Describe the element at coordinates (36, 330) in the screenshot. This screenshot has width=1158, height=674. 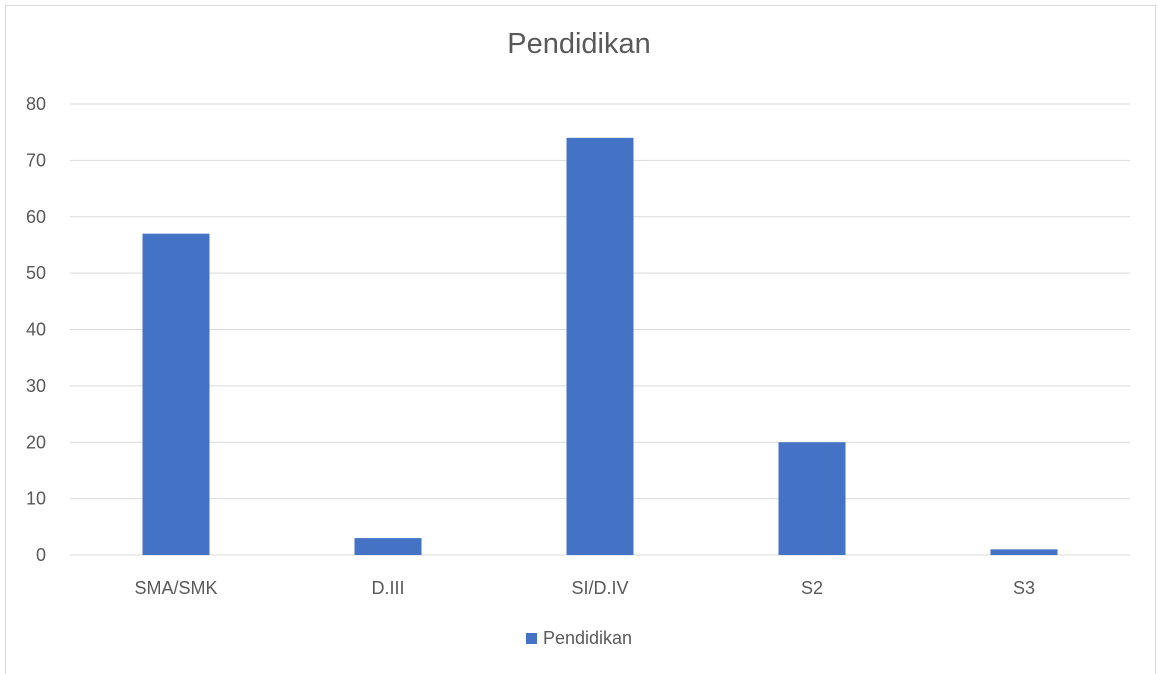
I see `y-tick-label: 40` at that location.